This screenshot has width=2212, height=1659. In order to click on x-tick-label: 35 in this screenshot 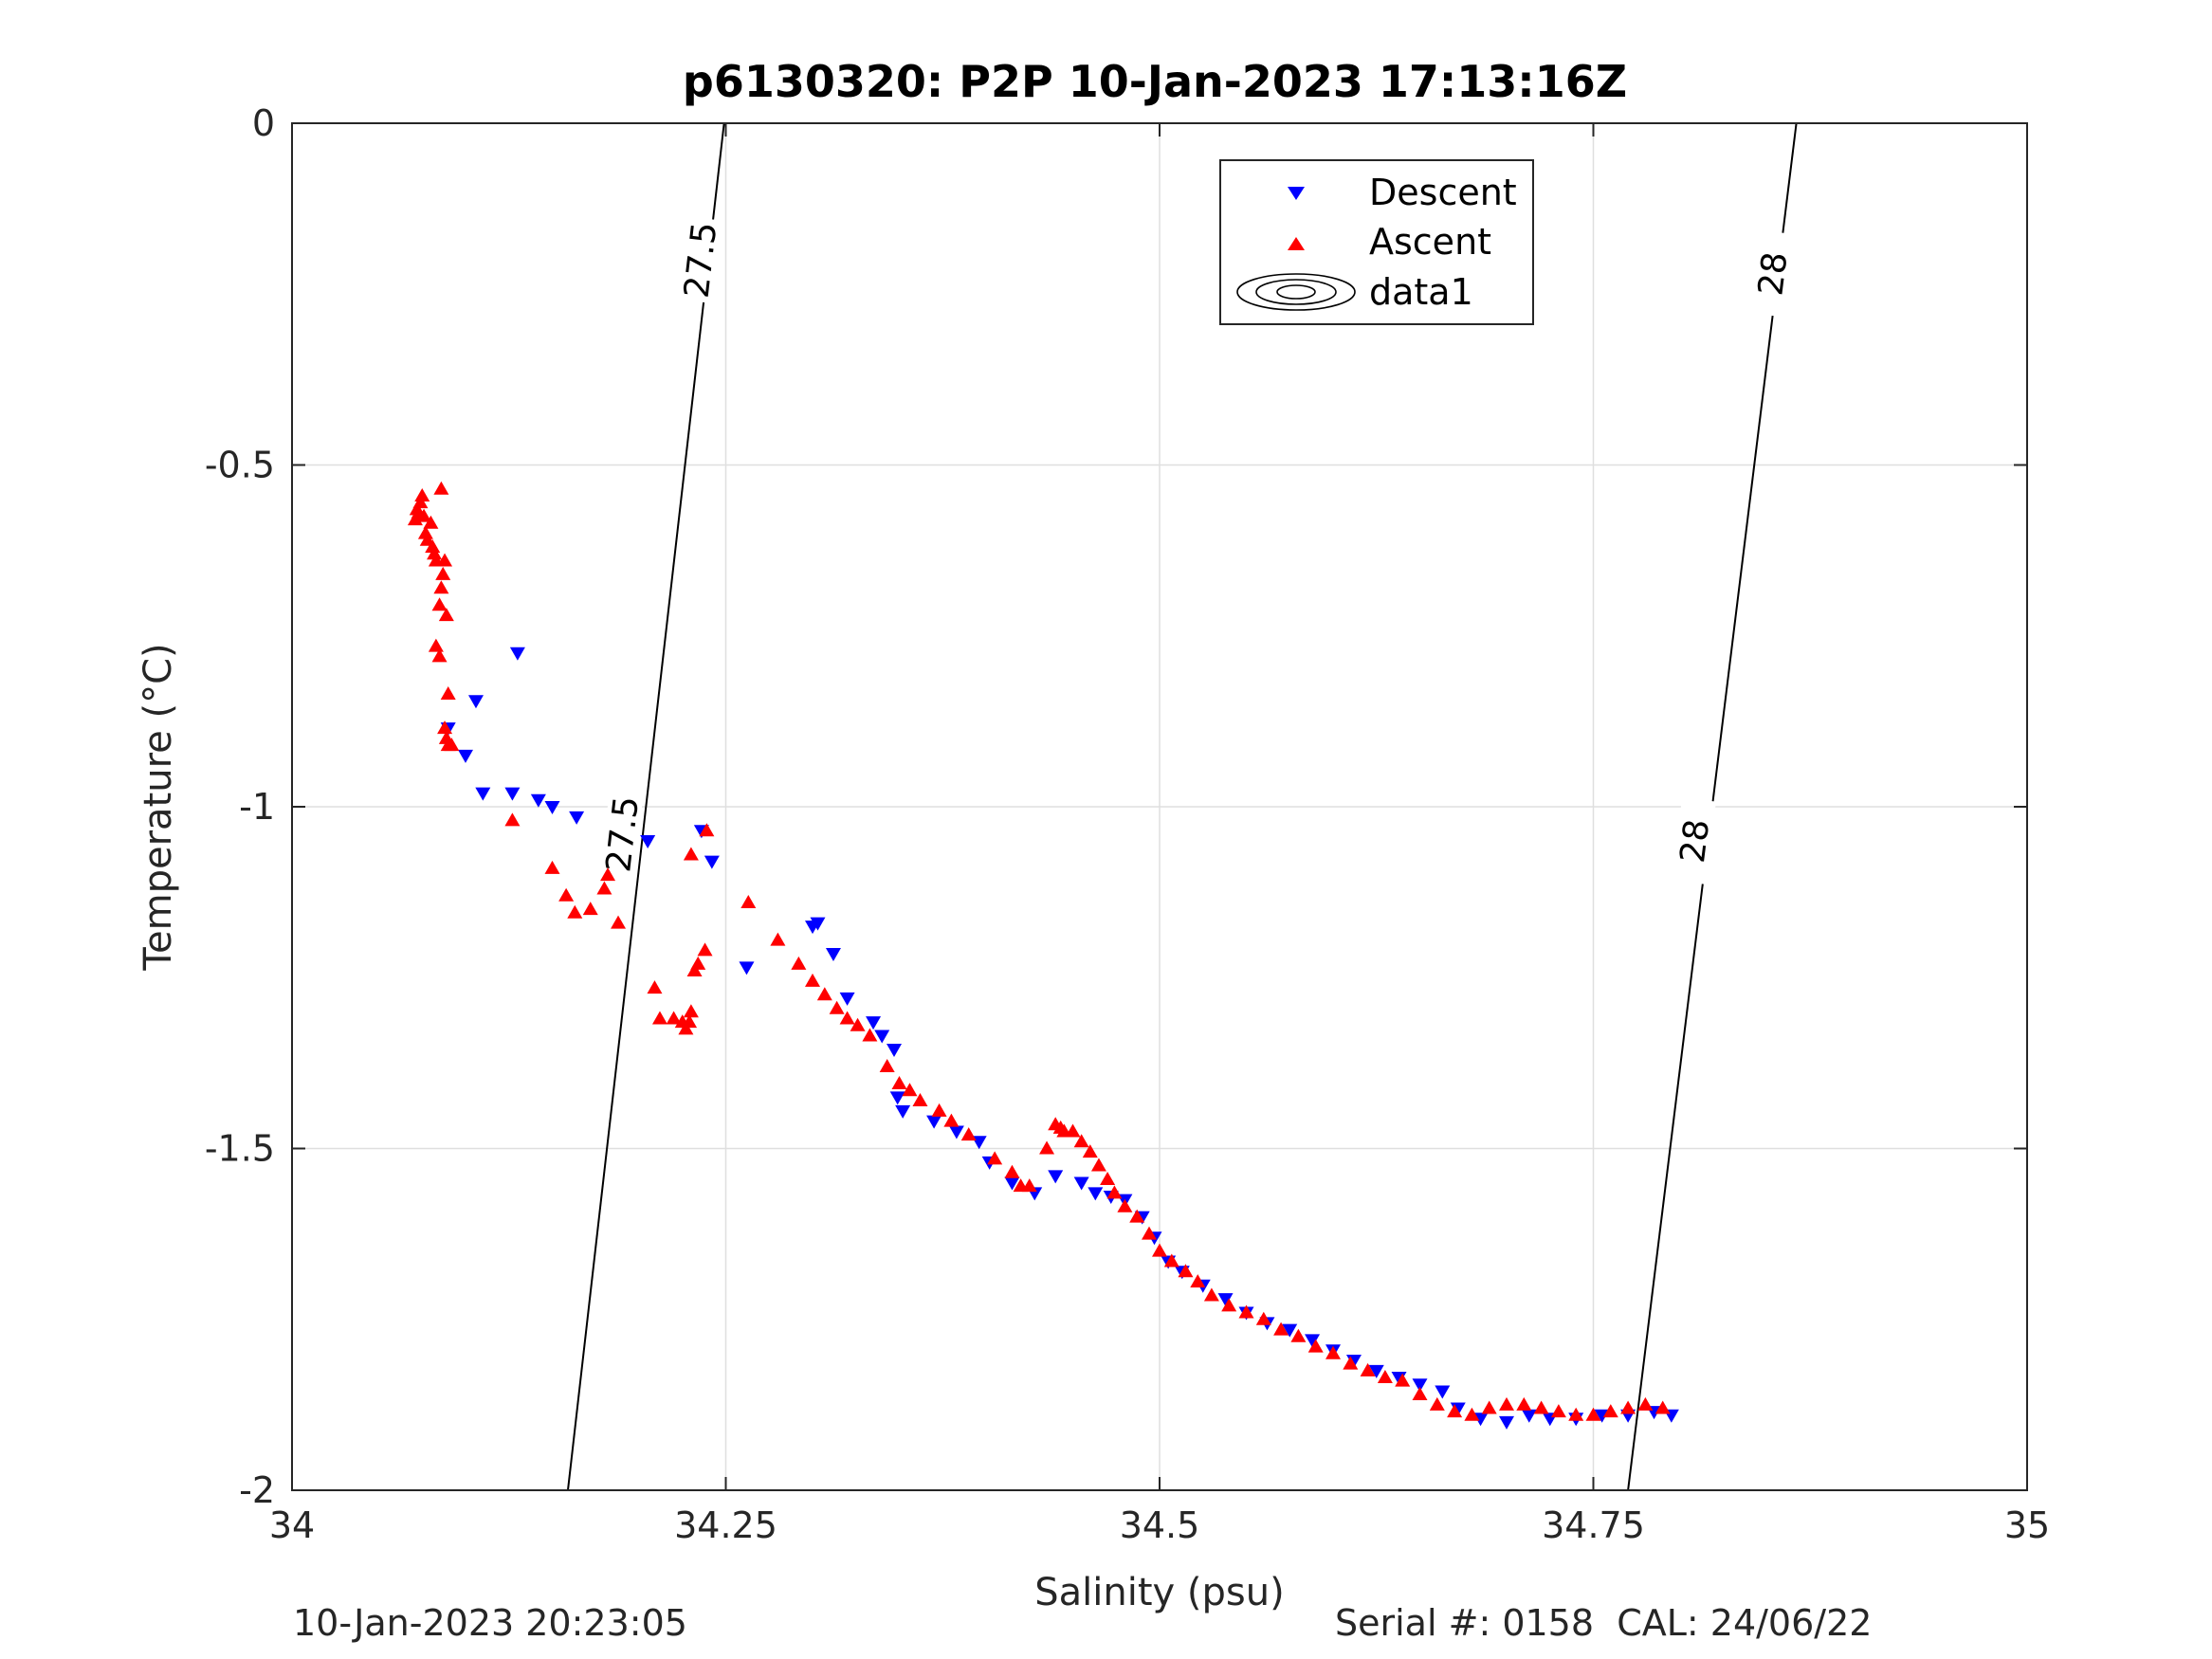, I will do `click(2027, 1525)`.